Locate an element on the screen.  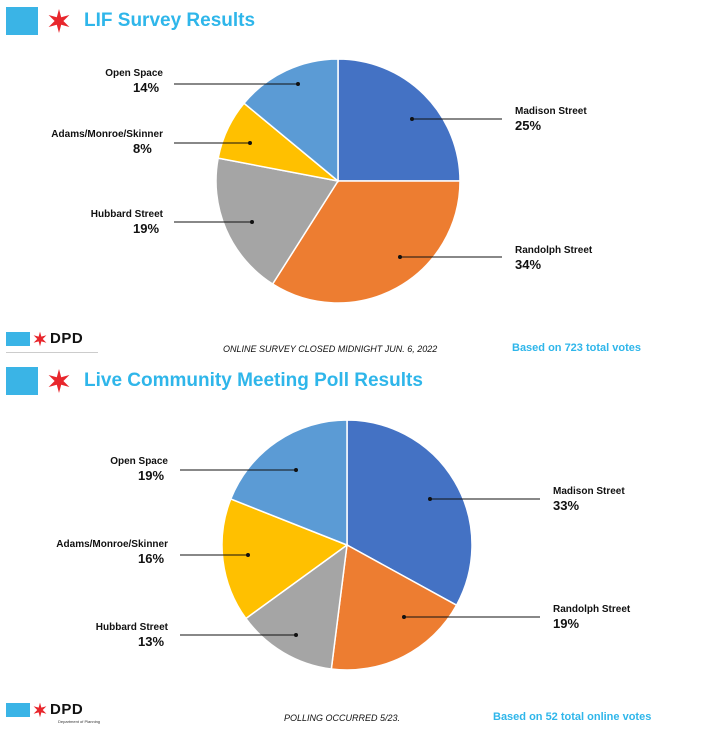
pie-slice-randolph-street is located at coordinates (394, 607).